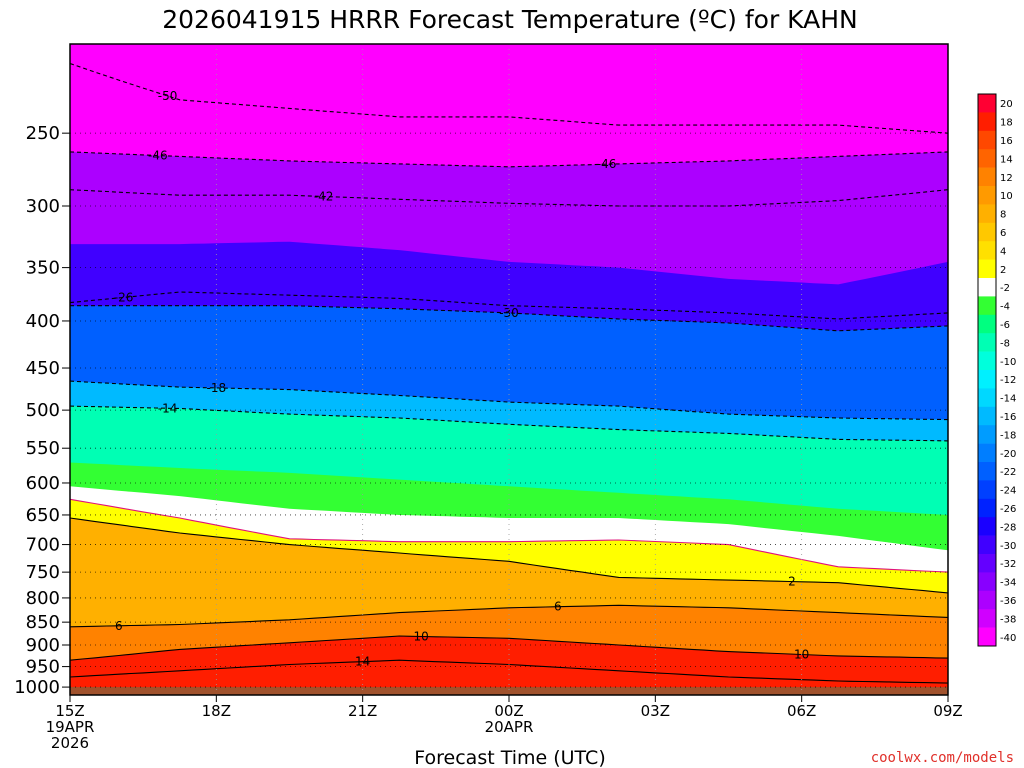  What do you see at coordinates (1008, 583) in the screenshot?
I see `colorbar-label: -34` at bounding box center [1008, 583].